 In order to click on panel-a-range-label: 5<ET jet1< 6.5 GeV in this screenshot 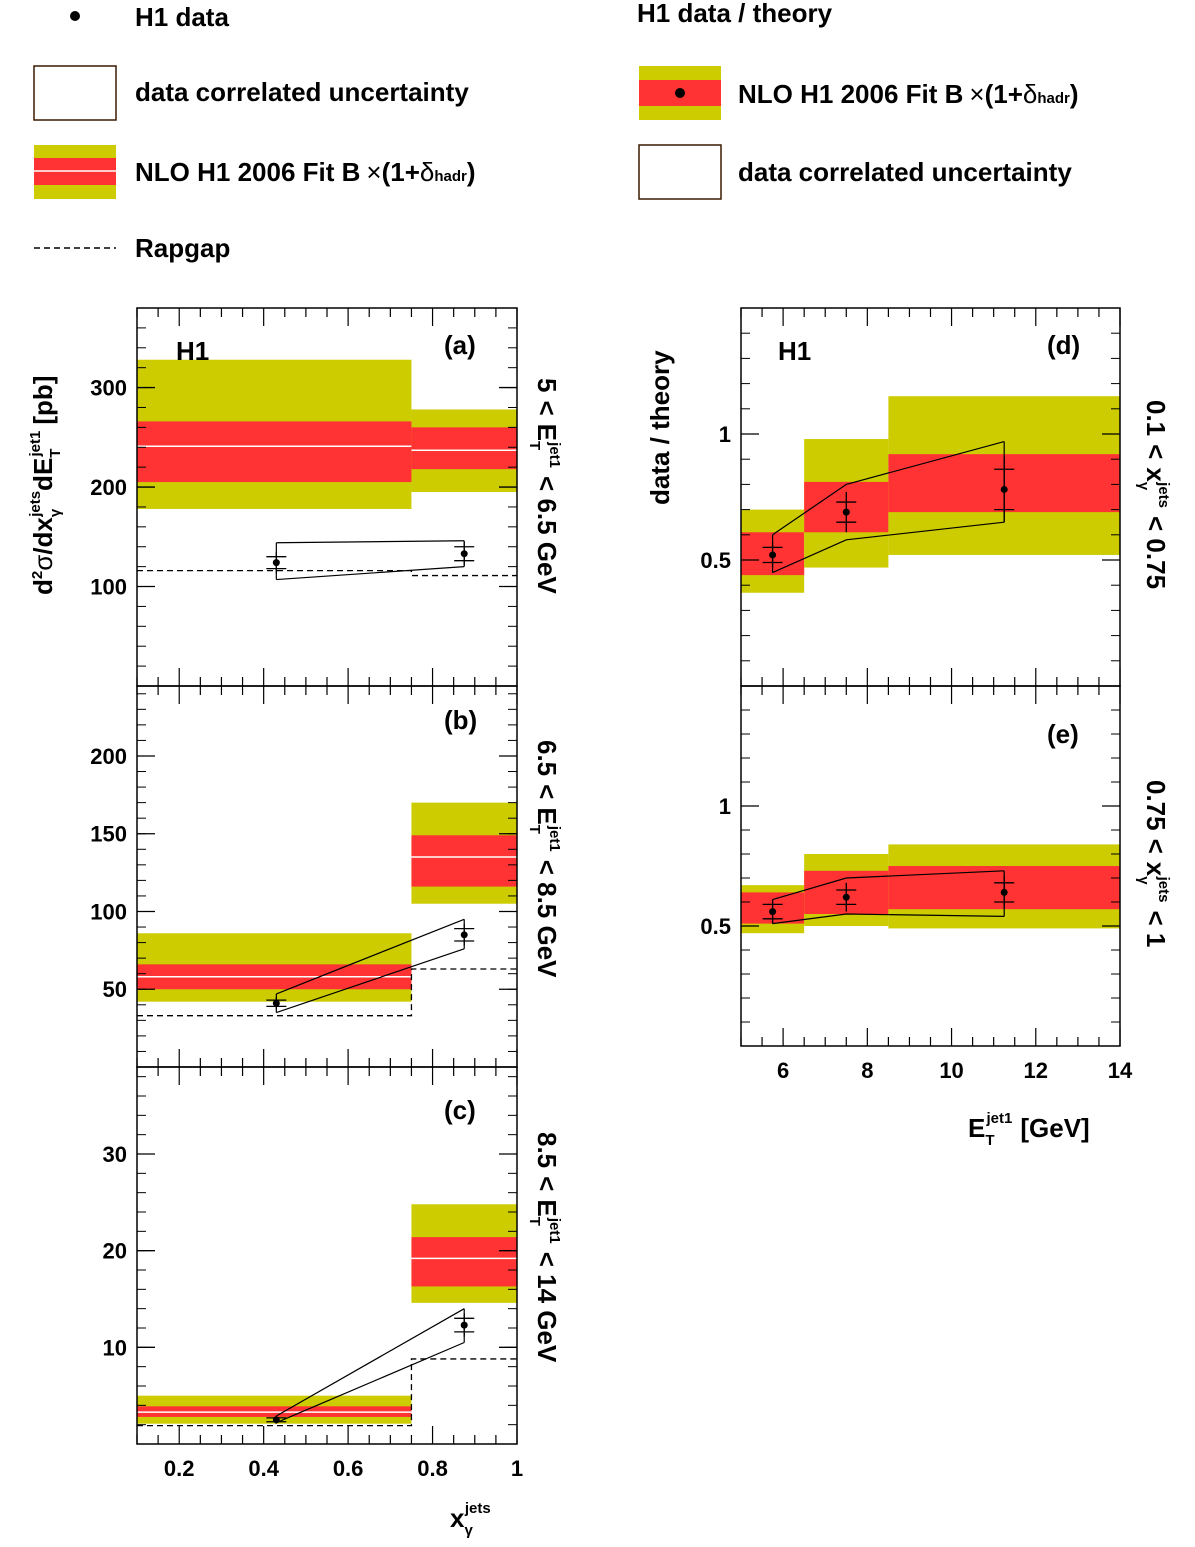, I will do `click(544, 486)`.